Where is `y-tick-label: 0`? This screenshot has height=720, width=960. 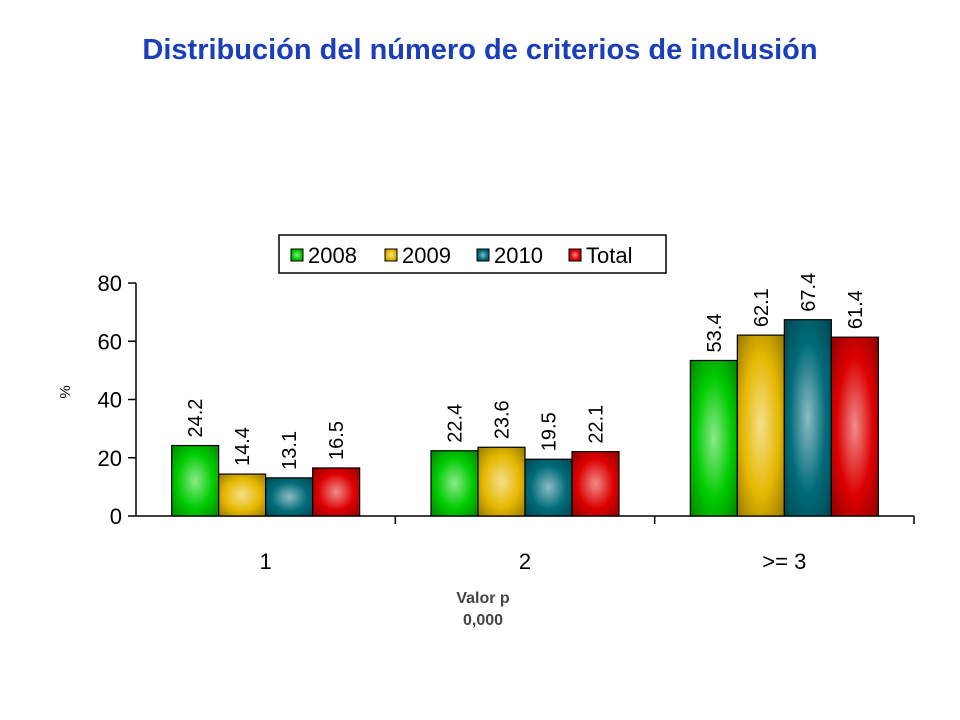
y-tick-label: 0 is located at coordinates (116, 516).